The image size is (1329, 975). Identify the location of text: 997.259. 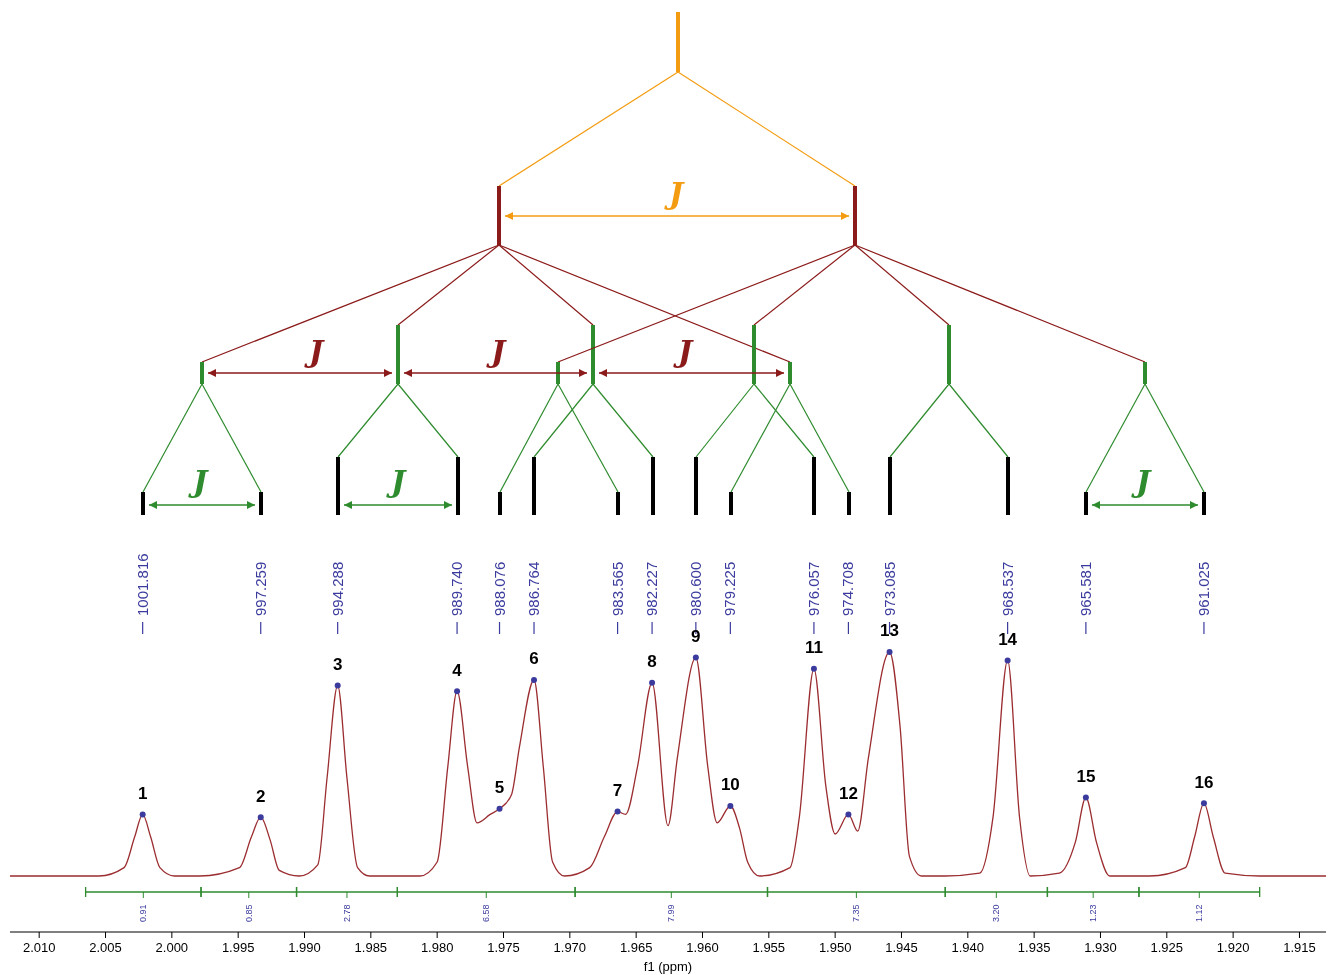
(260, 588).